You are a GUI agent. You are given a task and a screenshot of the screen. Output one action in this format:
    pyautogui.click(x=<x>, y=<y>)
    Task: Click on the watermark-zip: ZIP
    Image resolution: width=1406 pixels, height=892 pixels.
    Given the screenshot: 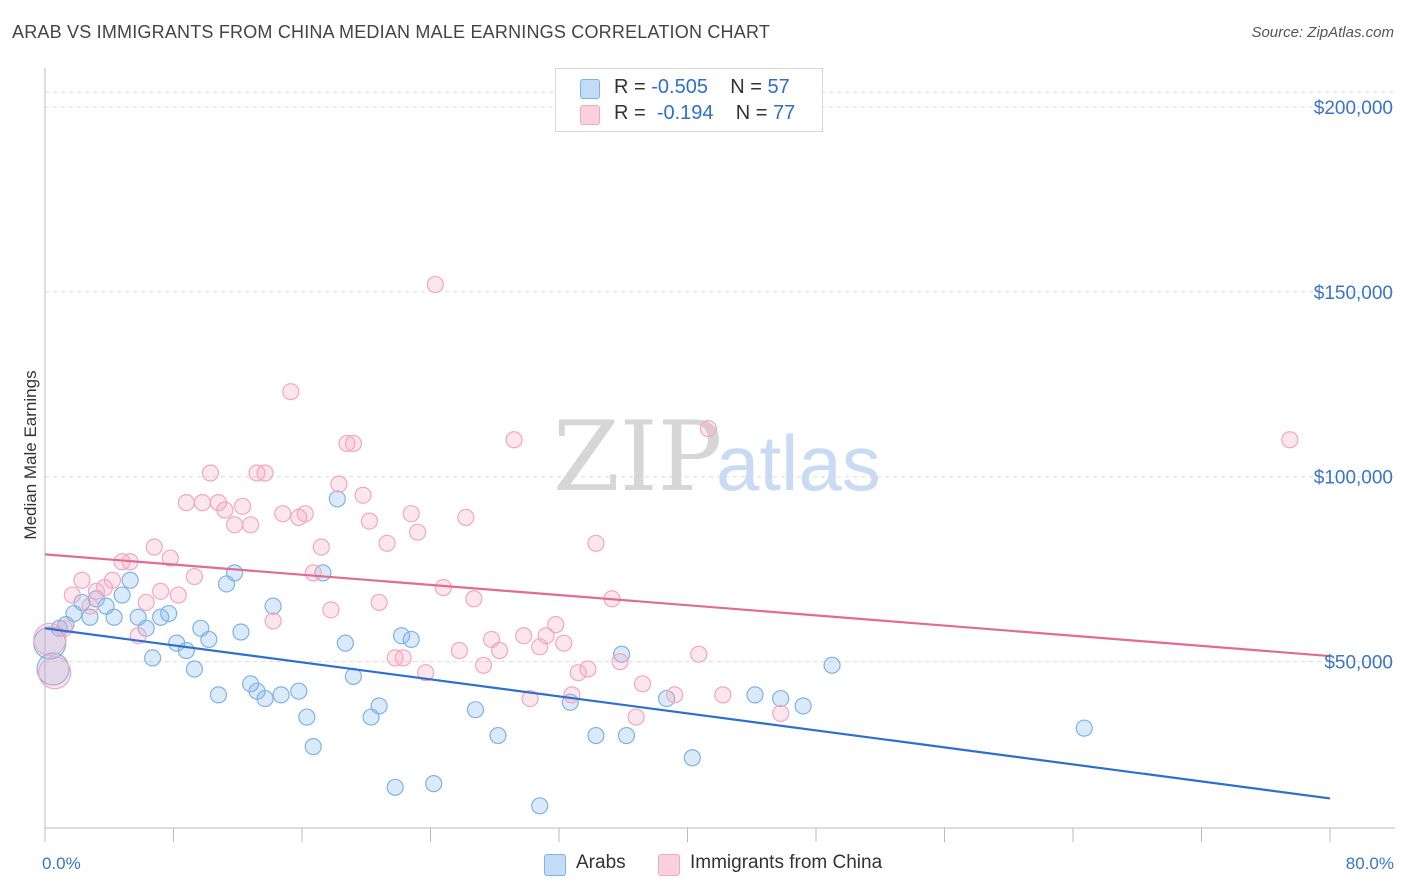 What is the action you would take?
    pyautogui.click(x=637, y=457)
    